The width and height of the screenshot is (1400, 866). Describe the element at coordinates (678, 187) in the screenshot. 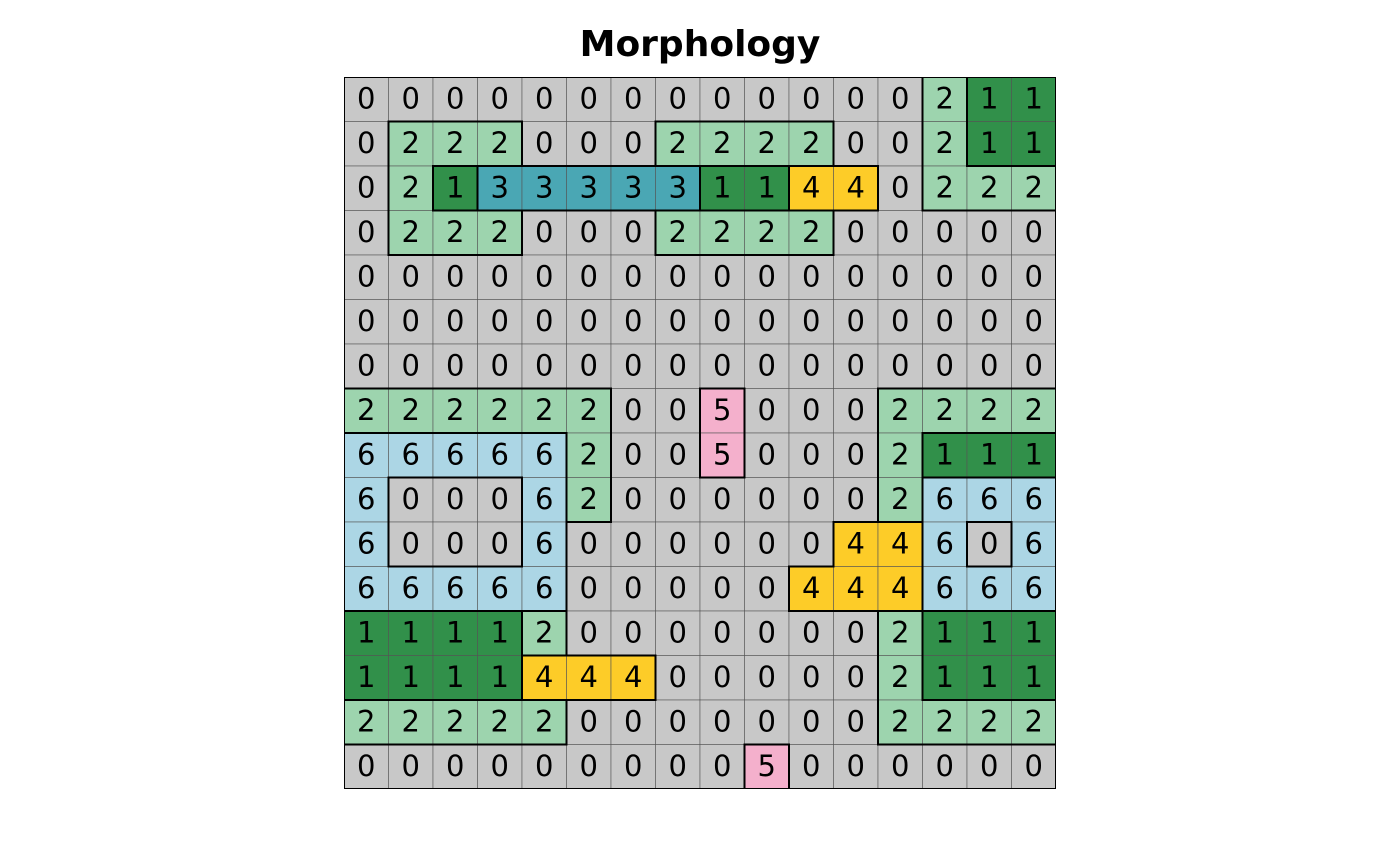

I see `cell-value: 3` at that location.